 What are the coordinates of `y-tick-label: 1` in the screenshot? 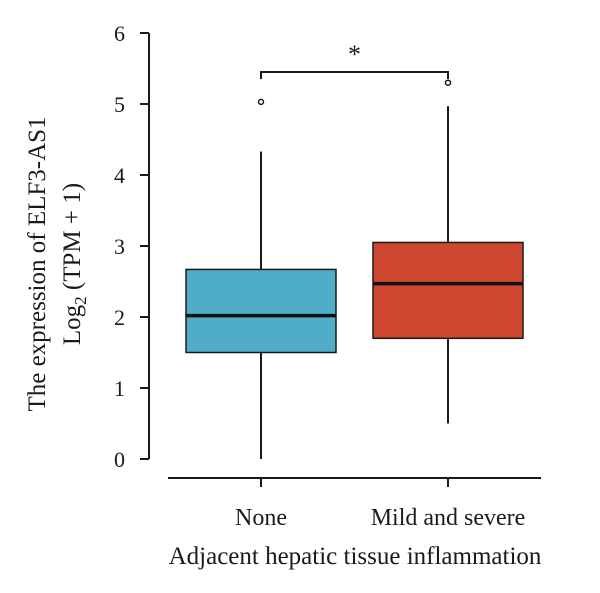 It's located at (119, 388).